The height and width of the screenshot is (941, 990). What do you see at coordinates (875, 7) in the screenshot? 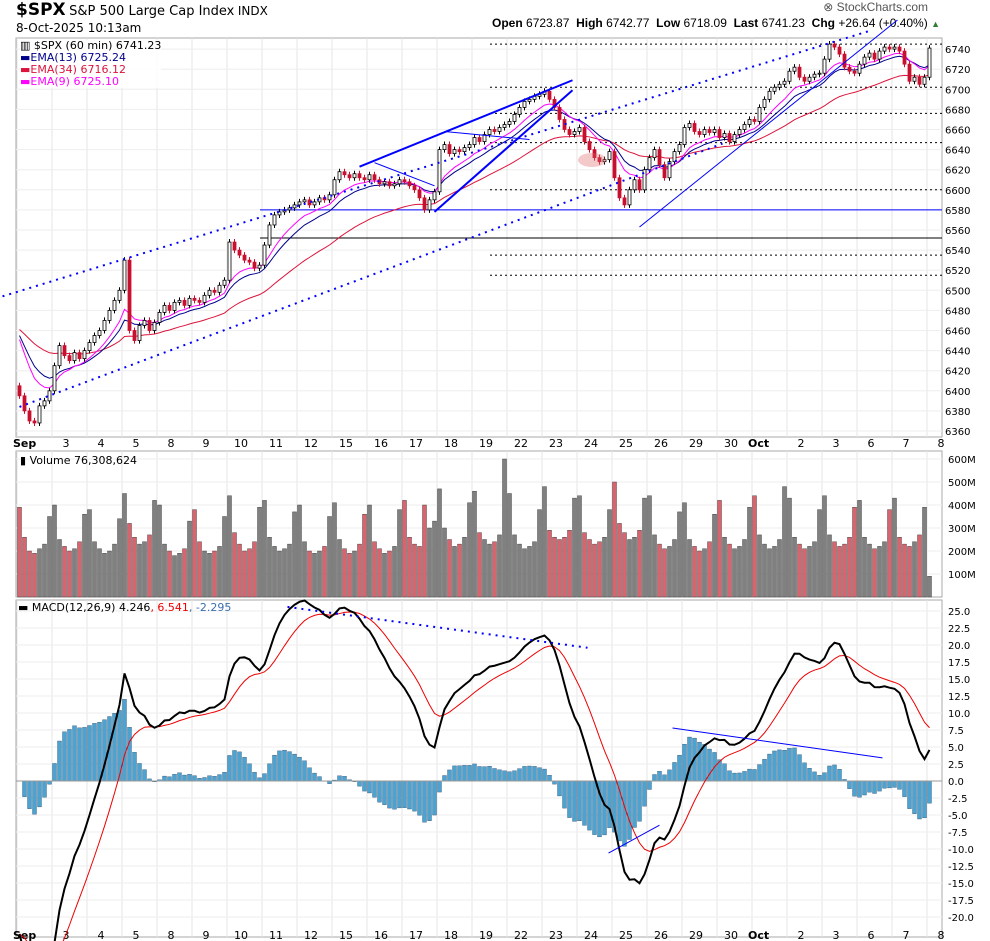
I see `brand-logo: ⊗ StockCharts.com` at bounding box center [875, 7].